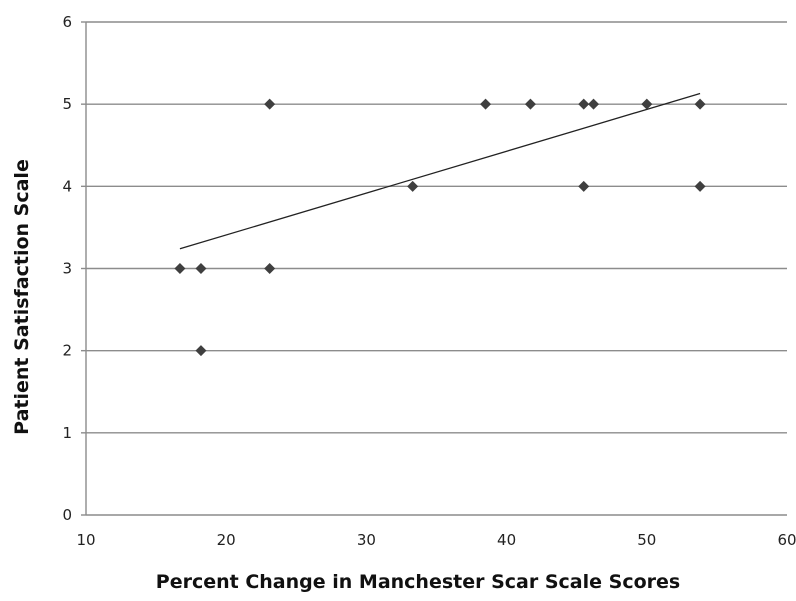  I want to click on x-tick-label: 30, so click(366, 540).